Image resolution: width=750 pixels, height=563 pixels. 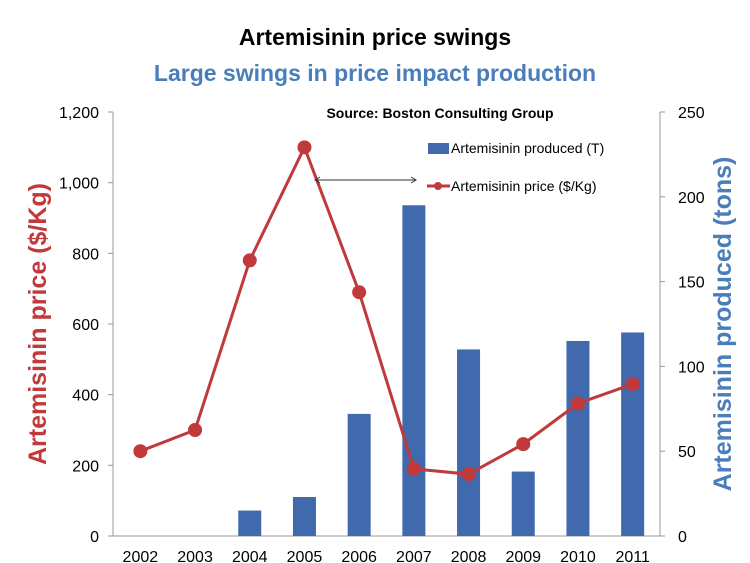 I want to click on right-tick-label: 50, so click(x=687, y=452).